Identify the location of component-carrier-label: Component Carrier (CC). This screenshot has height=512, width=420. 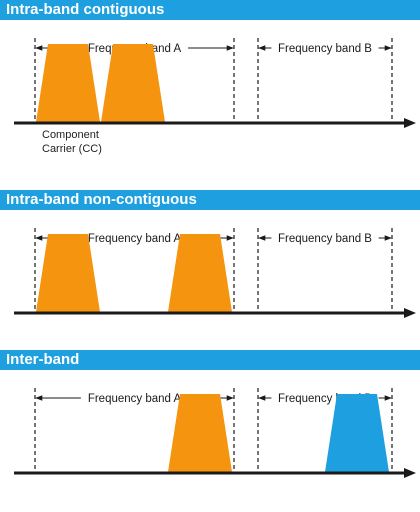
(72, 142).